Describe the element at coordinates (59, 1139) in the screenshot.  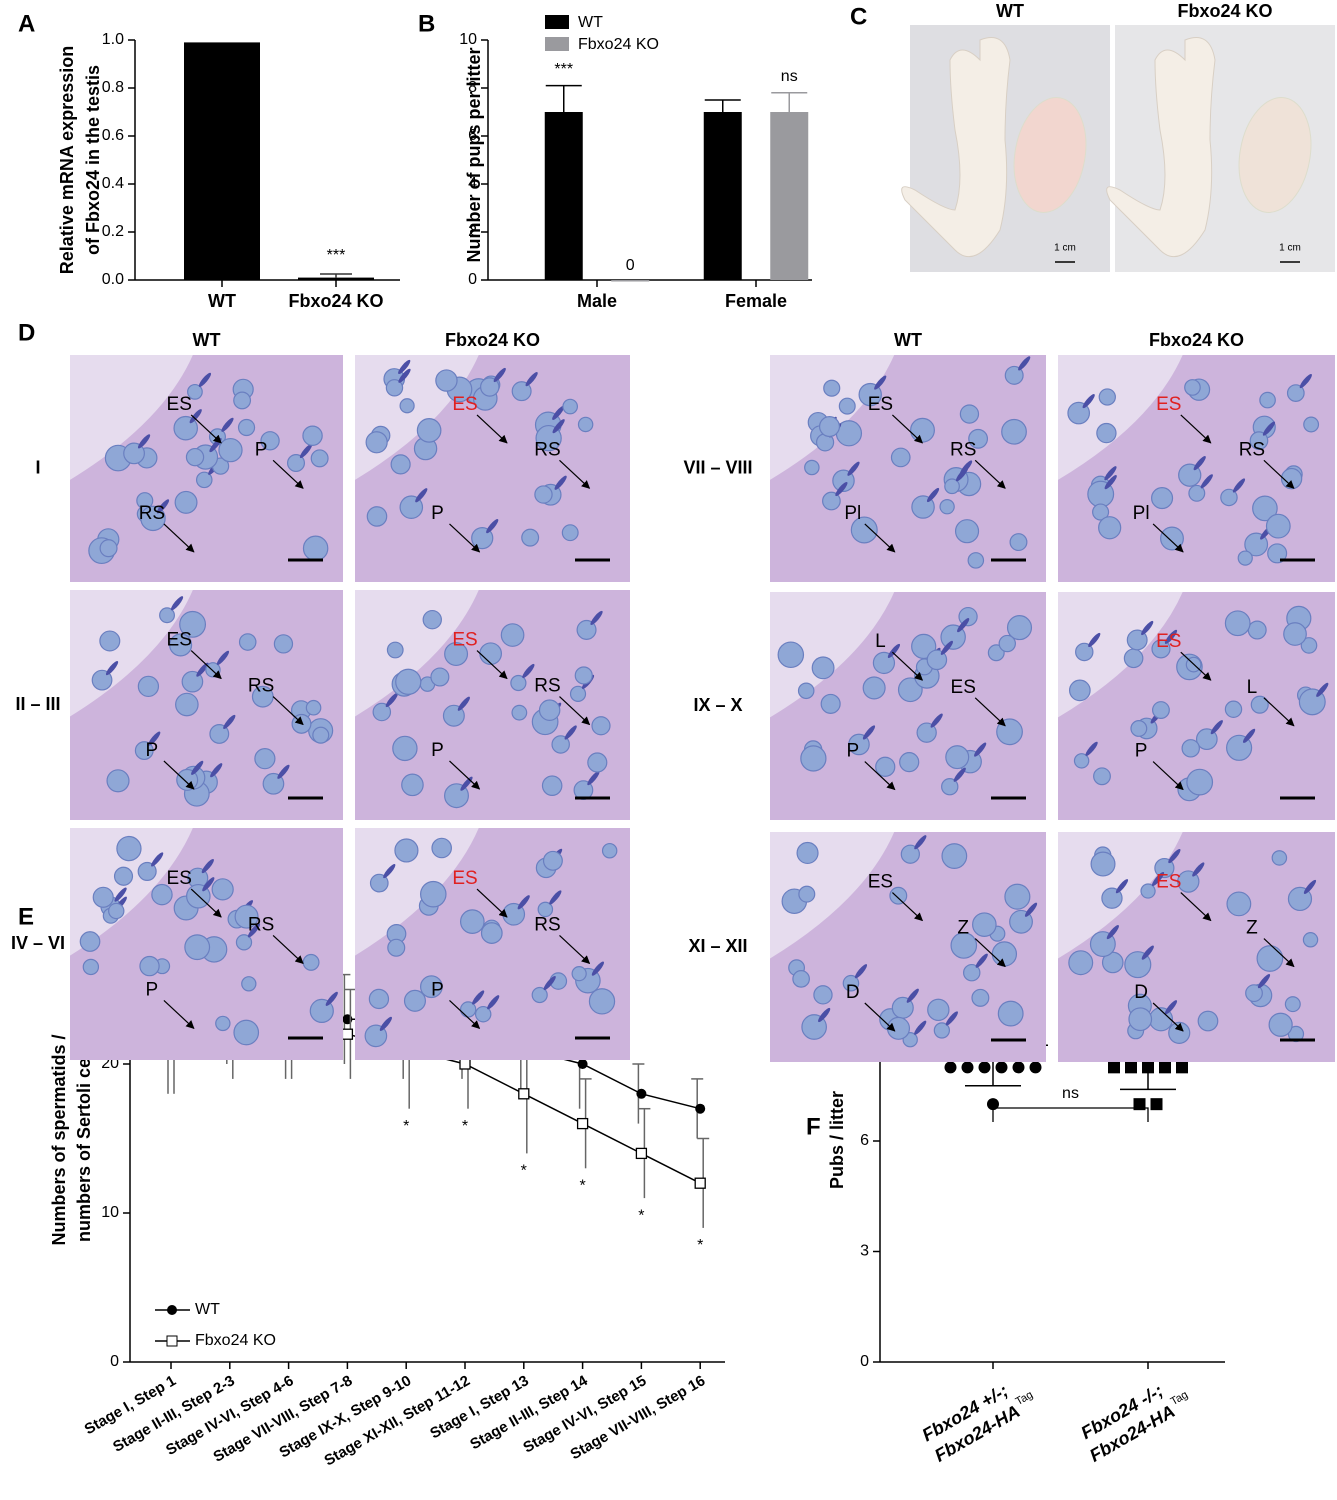
I see `y-axis-label: Numbers of spermatids /` at that location.